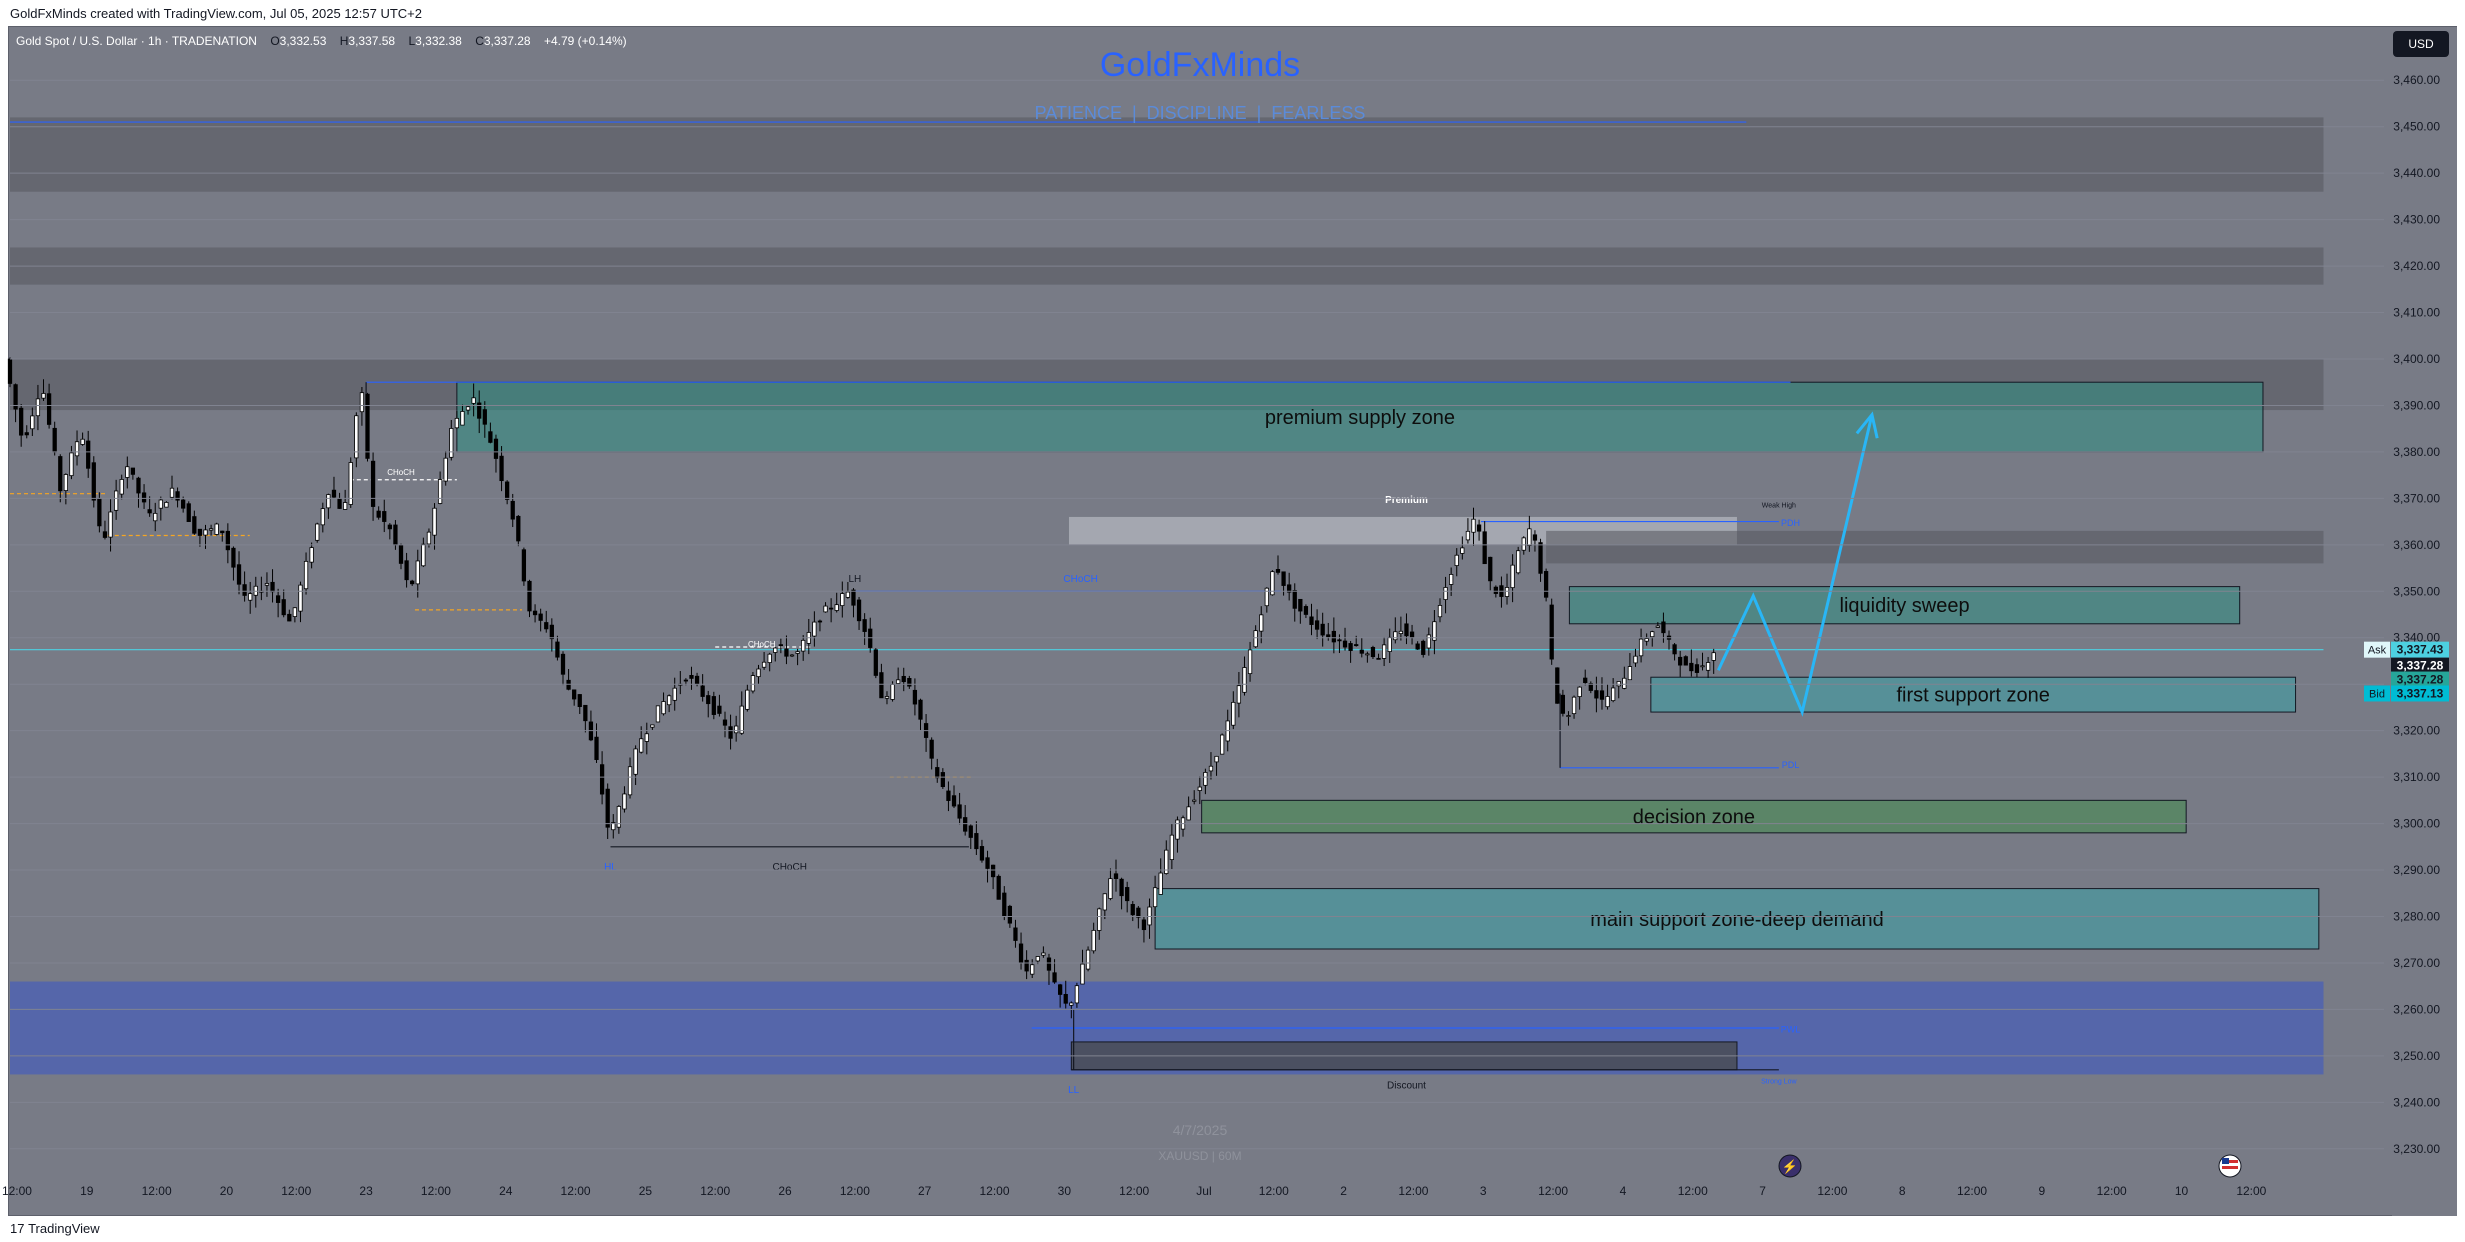  What do you see at coordinates (2416, 220) in the screenshot?
I see `y-tick-label: 3,430.00` at bounding box center [2416, 220].